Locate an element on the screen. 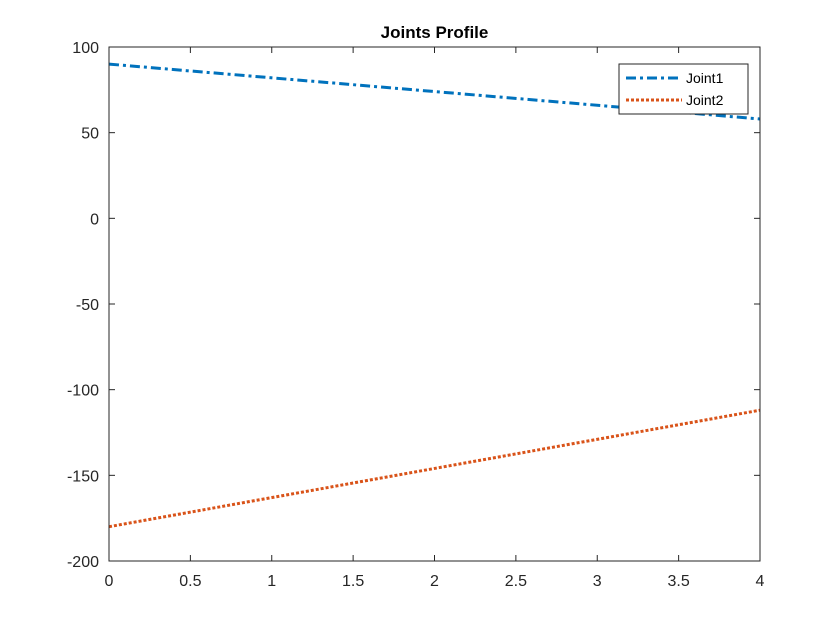 This screenshot has height=635, width=840. y-tick-label: -200 is located at coordinates (83, 562).